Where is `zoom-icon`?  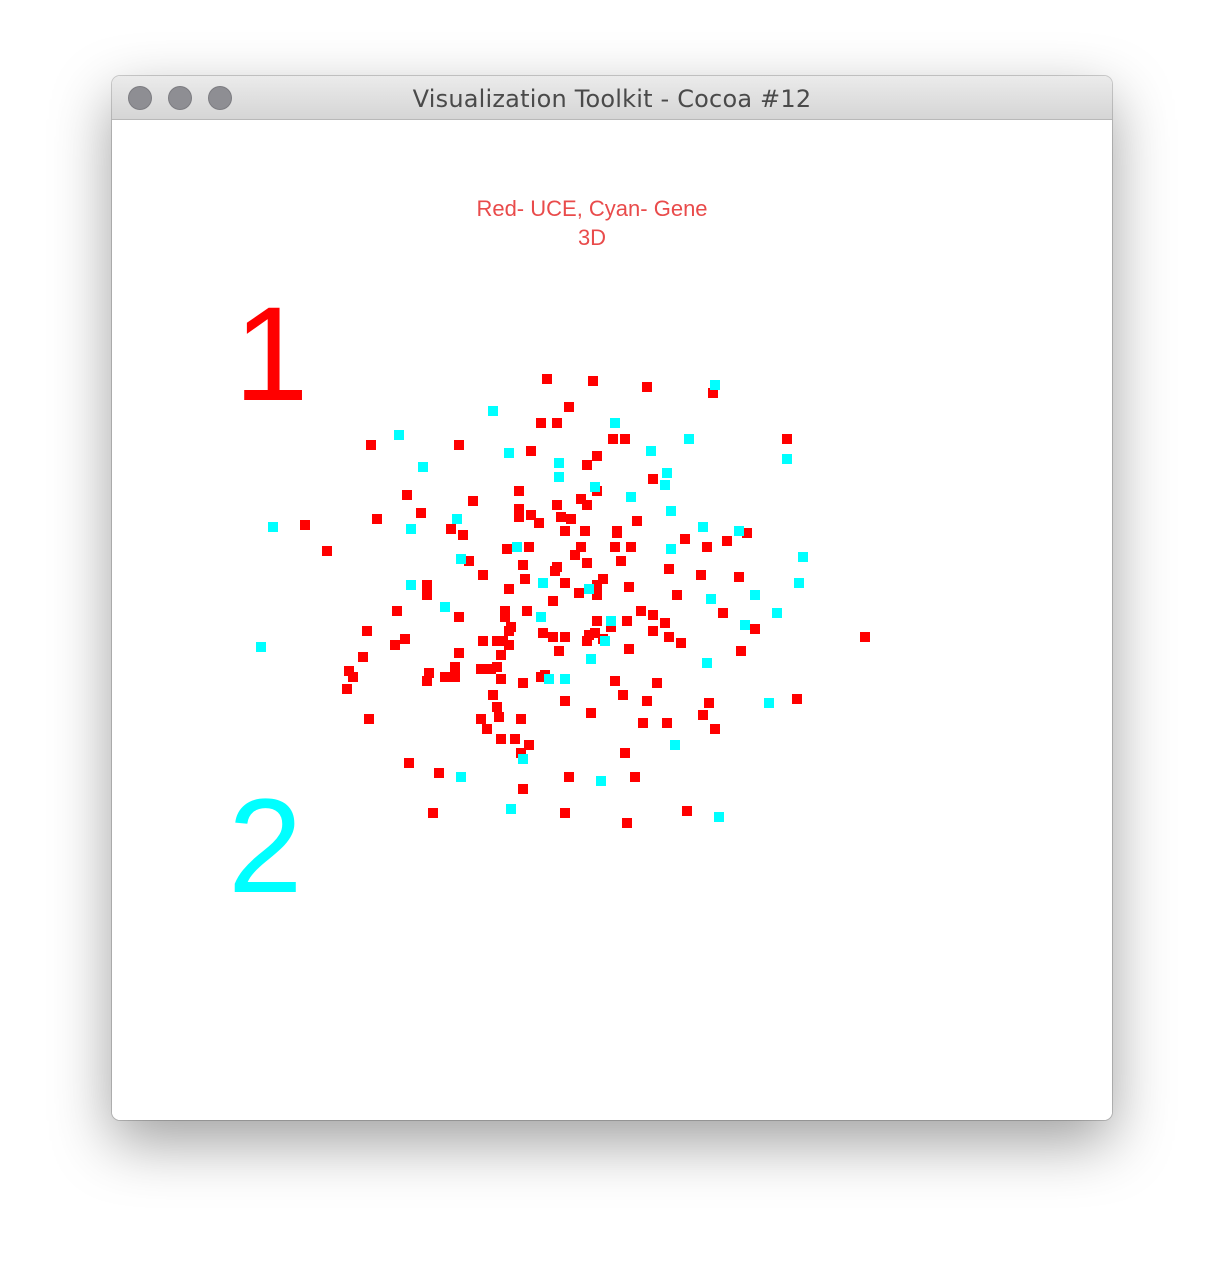 zoom-icon is located at coordinates (220, 98).